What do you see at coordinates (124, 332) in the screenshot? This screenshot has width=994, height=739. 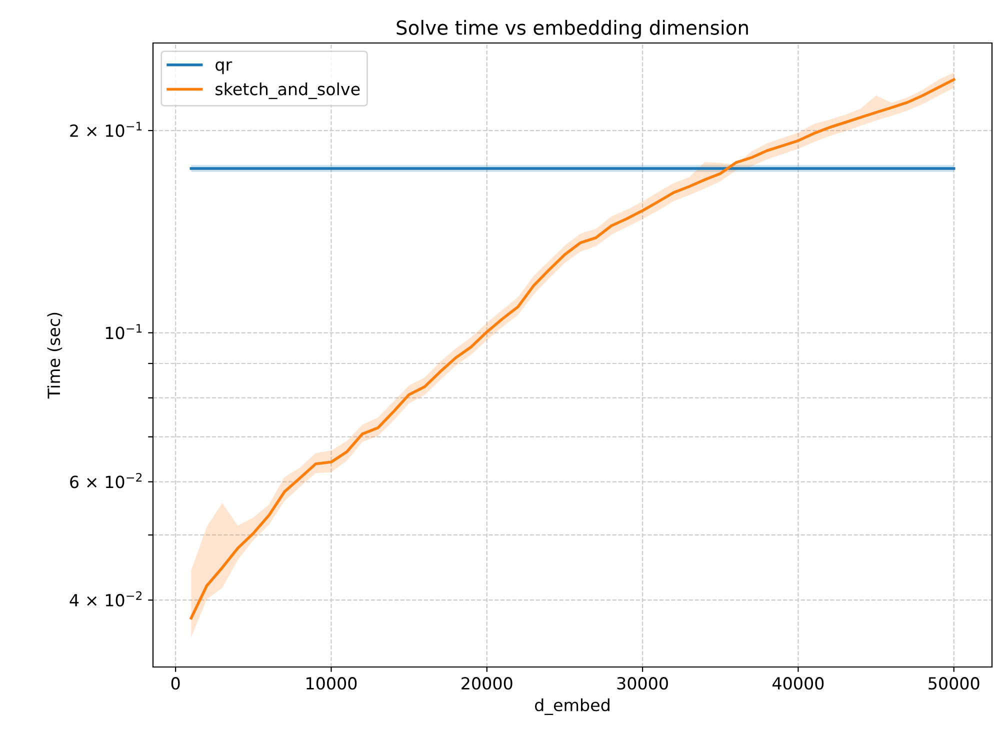 I see `y-tick-label: 10$^{−1}$` at bounding box center [124, 332].